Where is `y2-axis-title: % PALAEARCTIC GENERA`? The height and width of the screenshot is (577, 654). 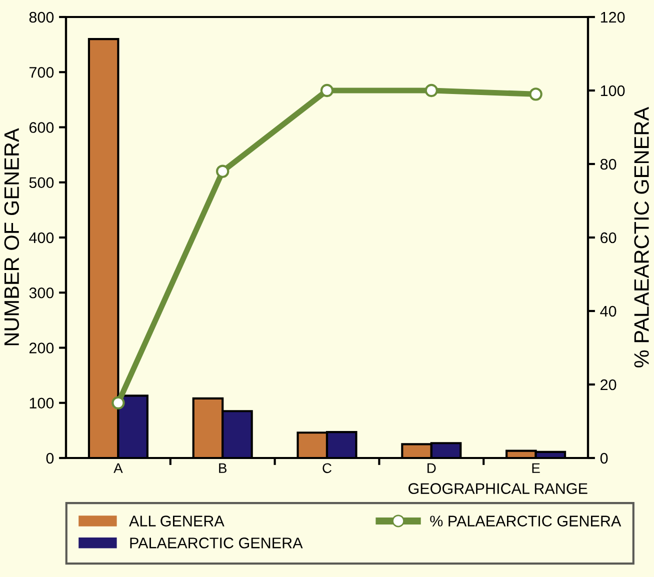 y2-axis-title: % PALAEARCTIC GENERA is located at coordinates (641, 237).